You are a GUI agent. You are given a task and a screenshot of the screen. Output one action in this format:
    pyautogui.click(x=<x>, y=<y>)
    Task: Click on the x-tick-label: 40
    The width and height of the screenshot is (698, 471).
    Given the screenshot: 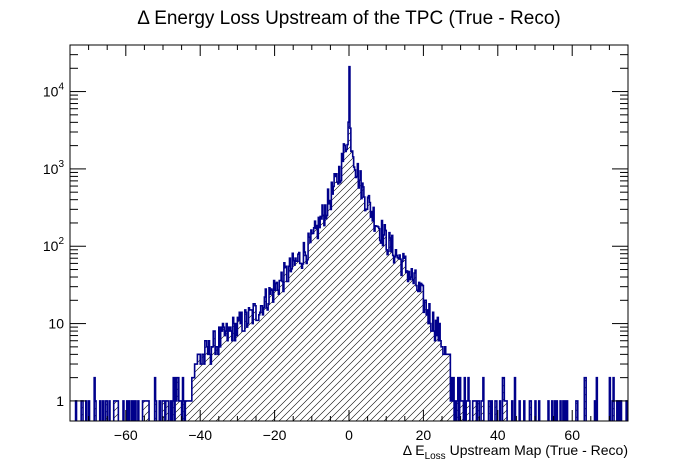 What is the action you would take?
    pyautogui.click(x=498, y=435)
    